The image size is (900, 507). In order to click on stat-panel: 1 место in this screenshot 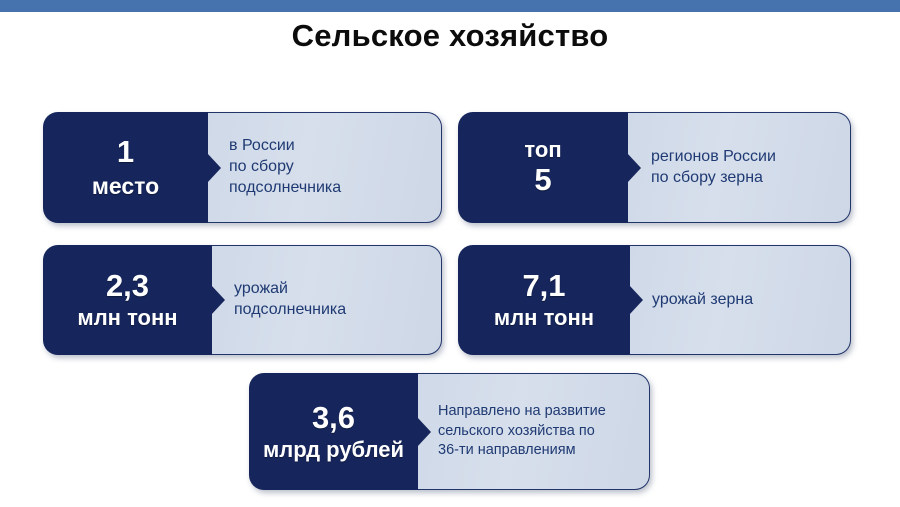, I will do `click(125, 167)`.